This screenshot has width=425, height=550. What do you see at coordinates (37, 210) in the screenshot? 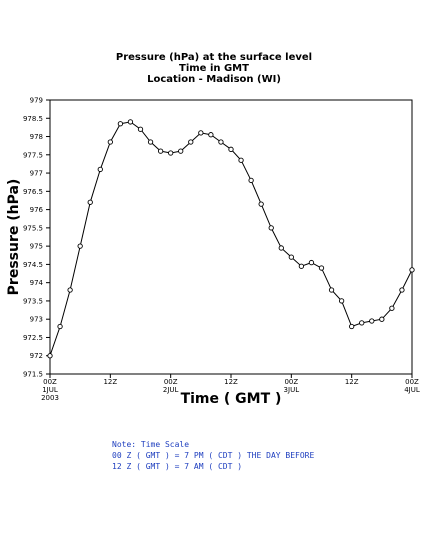
I see `y-tick-label: 976` at bounding box center [37, 210].